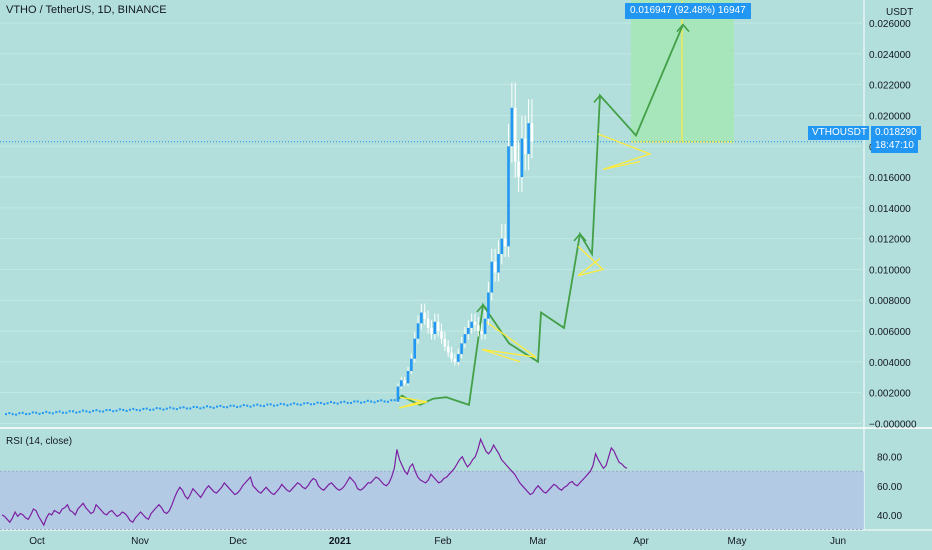 Image resolution: width=932 pixels, height=550 pixels. What do you see at coordinates (737, 541) in the screenshot?
I see `time-tick-label: May` at bounding box center [737, 541].